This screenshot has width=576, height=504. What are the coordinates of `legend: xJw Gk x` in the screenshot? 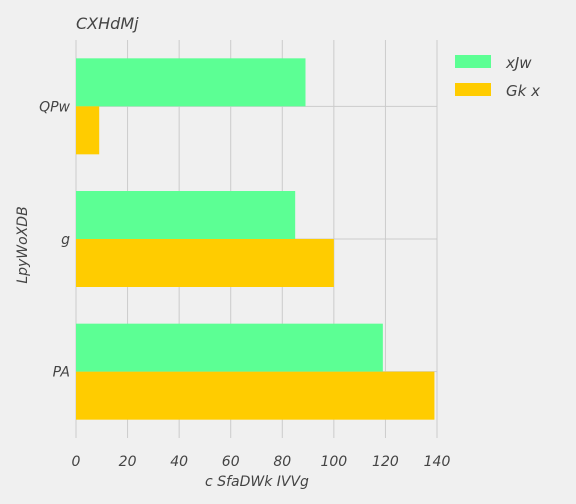 It's located at (497, 77).